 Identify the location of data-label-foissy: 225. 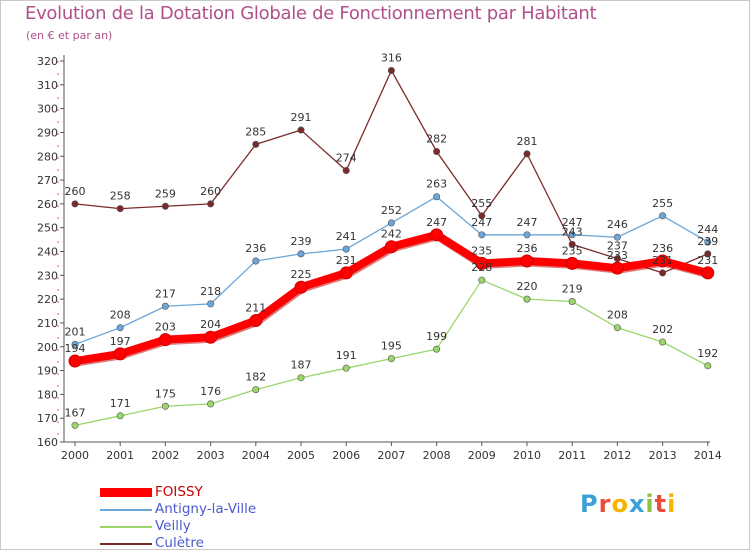
(301, 274).